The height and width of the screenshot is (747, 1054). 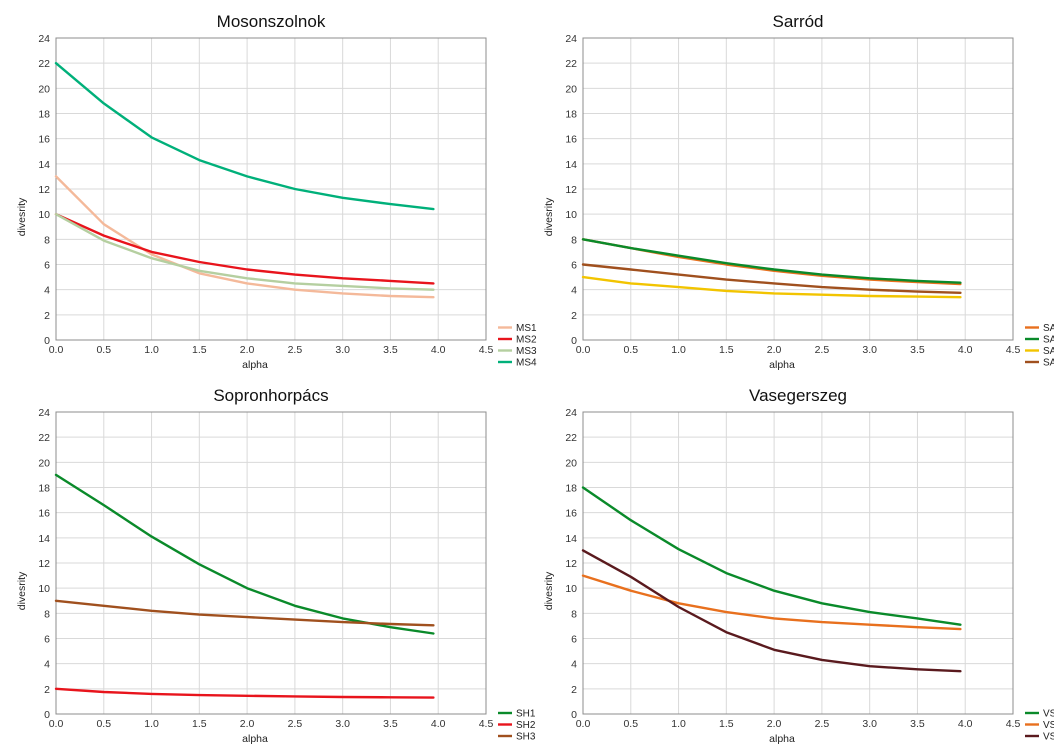 I want to click on series-line-sh1, so click(x=244, y=554).